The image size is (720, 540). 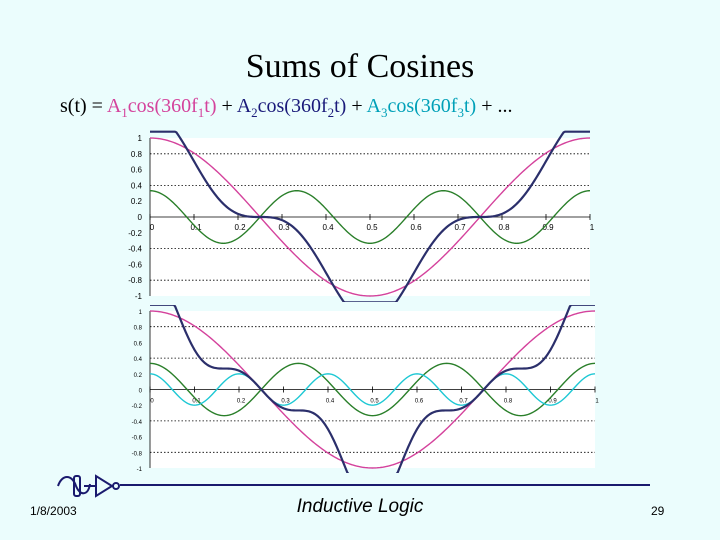 What do you see at coordinates (196, 402) in the screenshot?
I see `x-tick-label: 0.1` at bounding box center [196, 402].